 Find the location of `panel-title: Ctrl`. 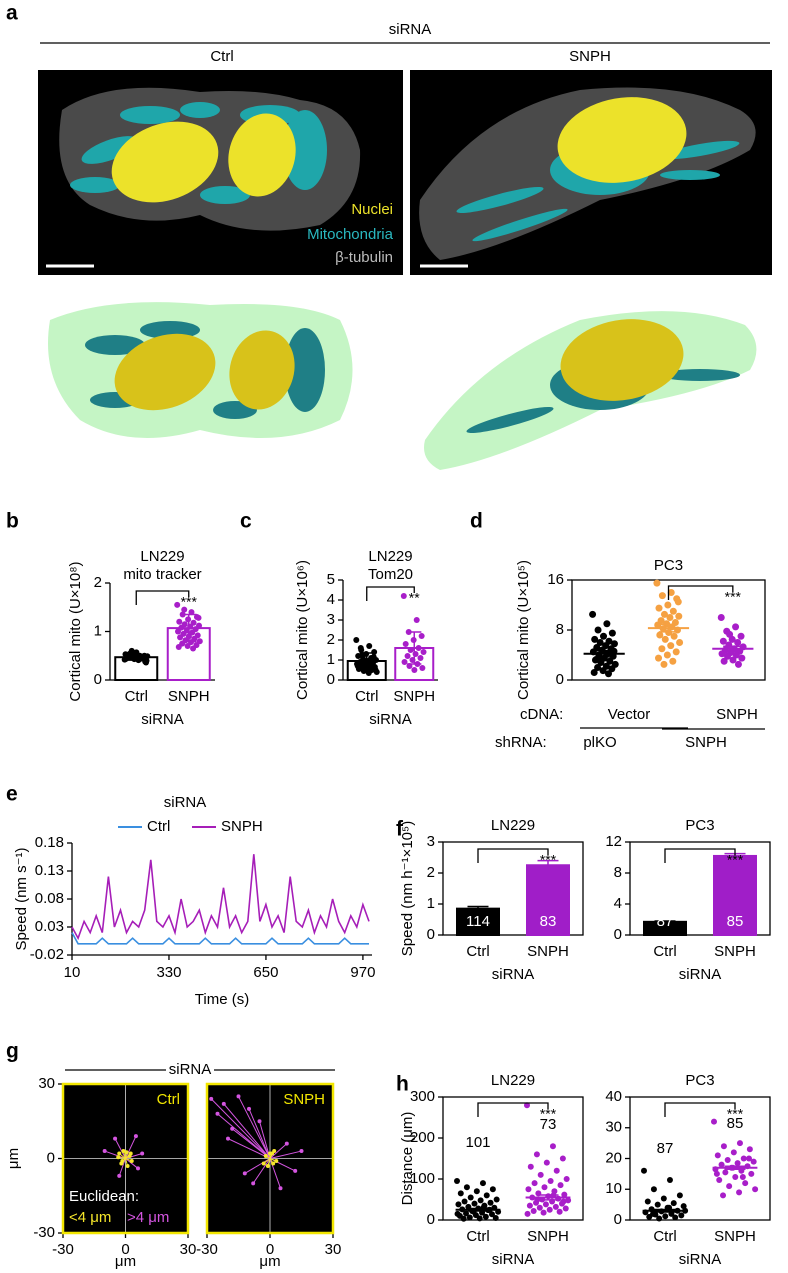

panel-title: Ctrl is located at coordinates (168, 1099).